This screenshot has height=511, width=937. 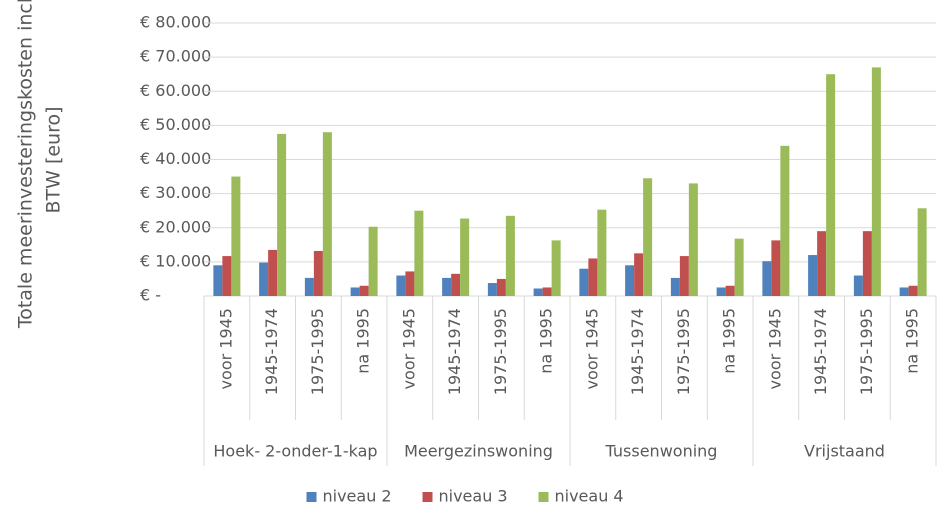 What do you see at coordinates (478, 451) in the screenshot?
I see `group-label: Meergezinswoning` at bounding box center [478, 451].